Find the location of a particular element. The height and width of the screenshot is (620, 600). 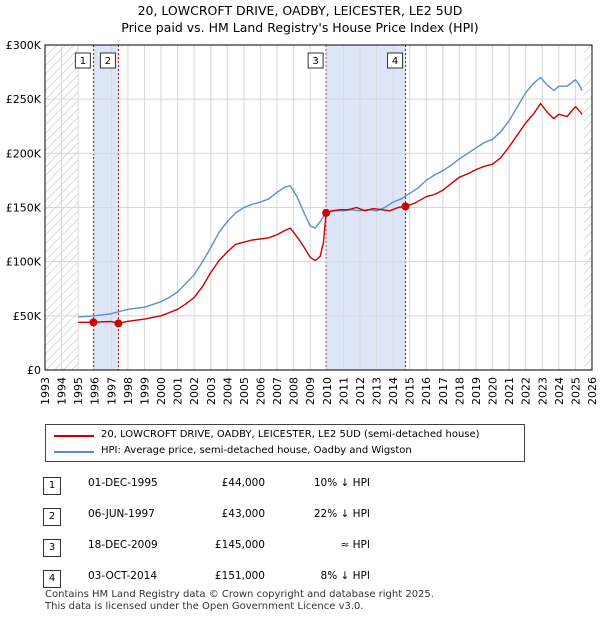

x-tick-label: 2003 is located at coordinates (211, 391).